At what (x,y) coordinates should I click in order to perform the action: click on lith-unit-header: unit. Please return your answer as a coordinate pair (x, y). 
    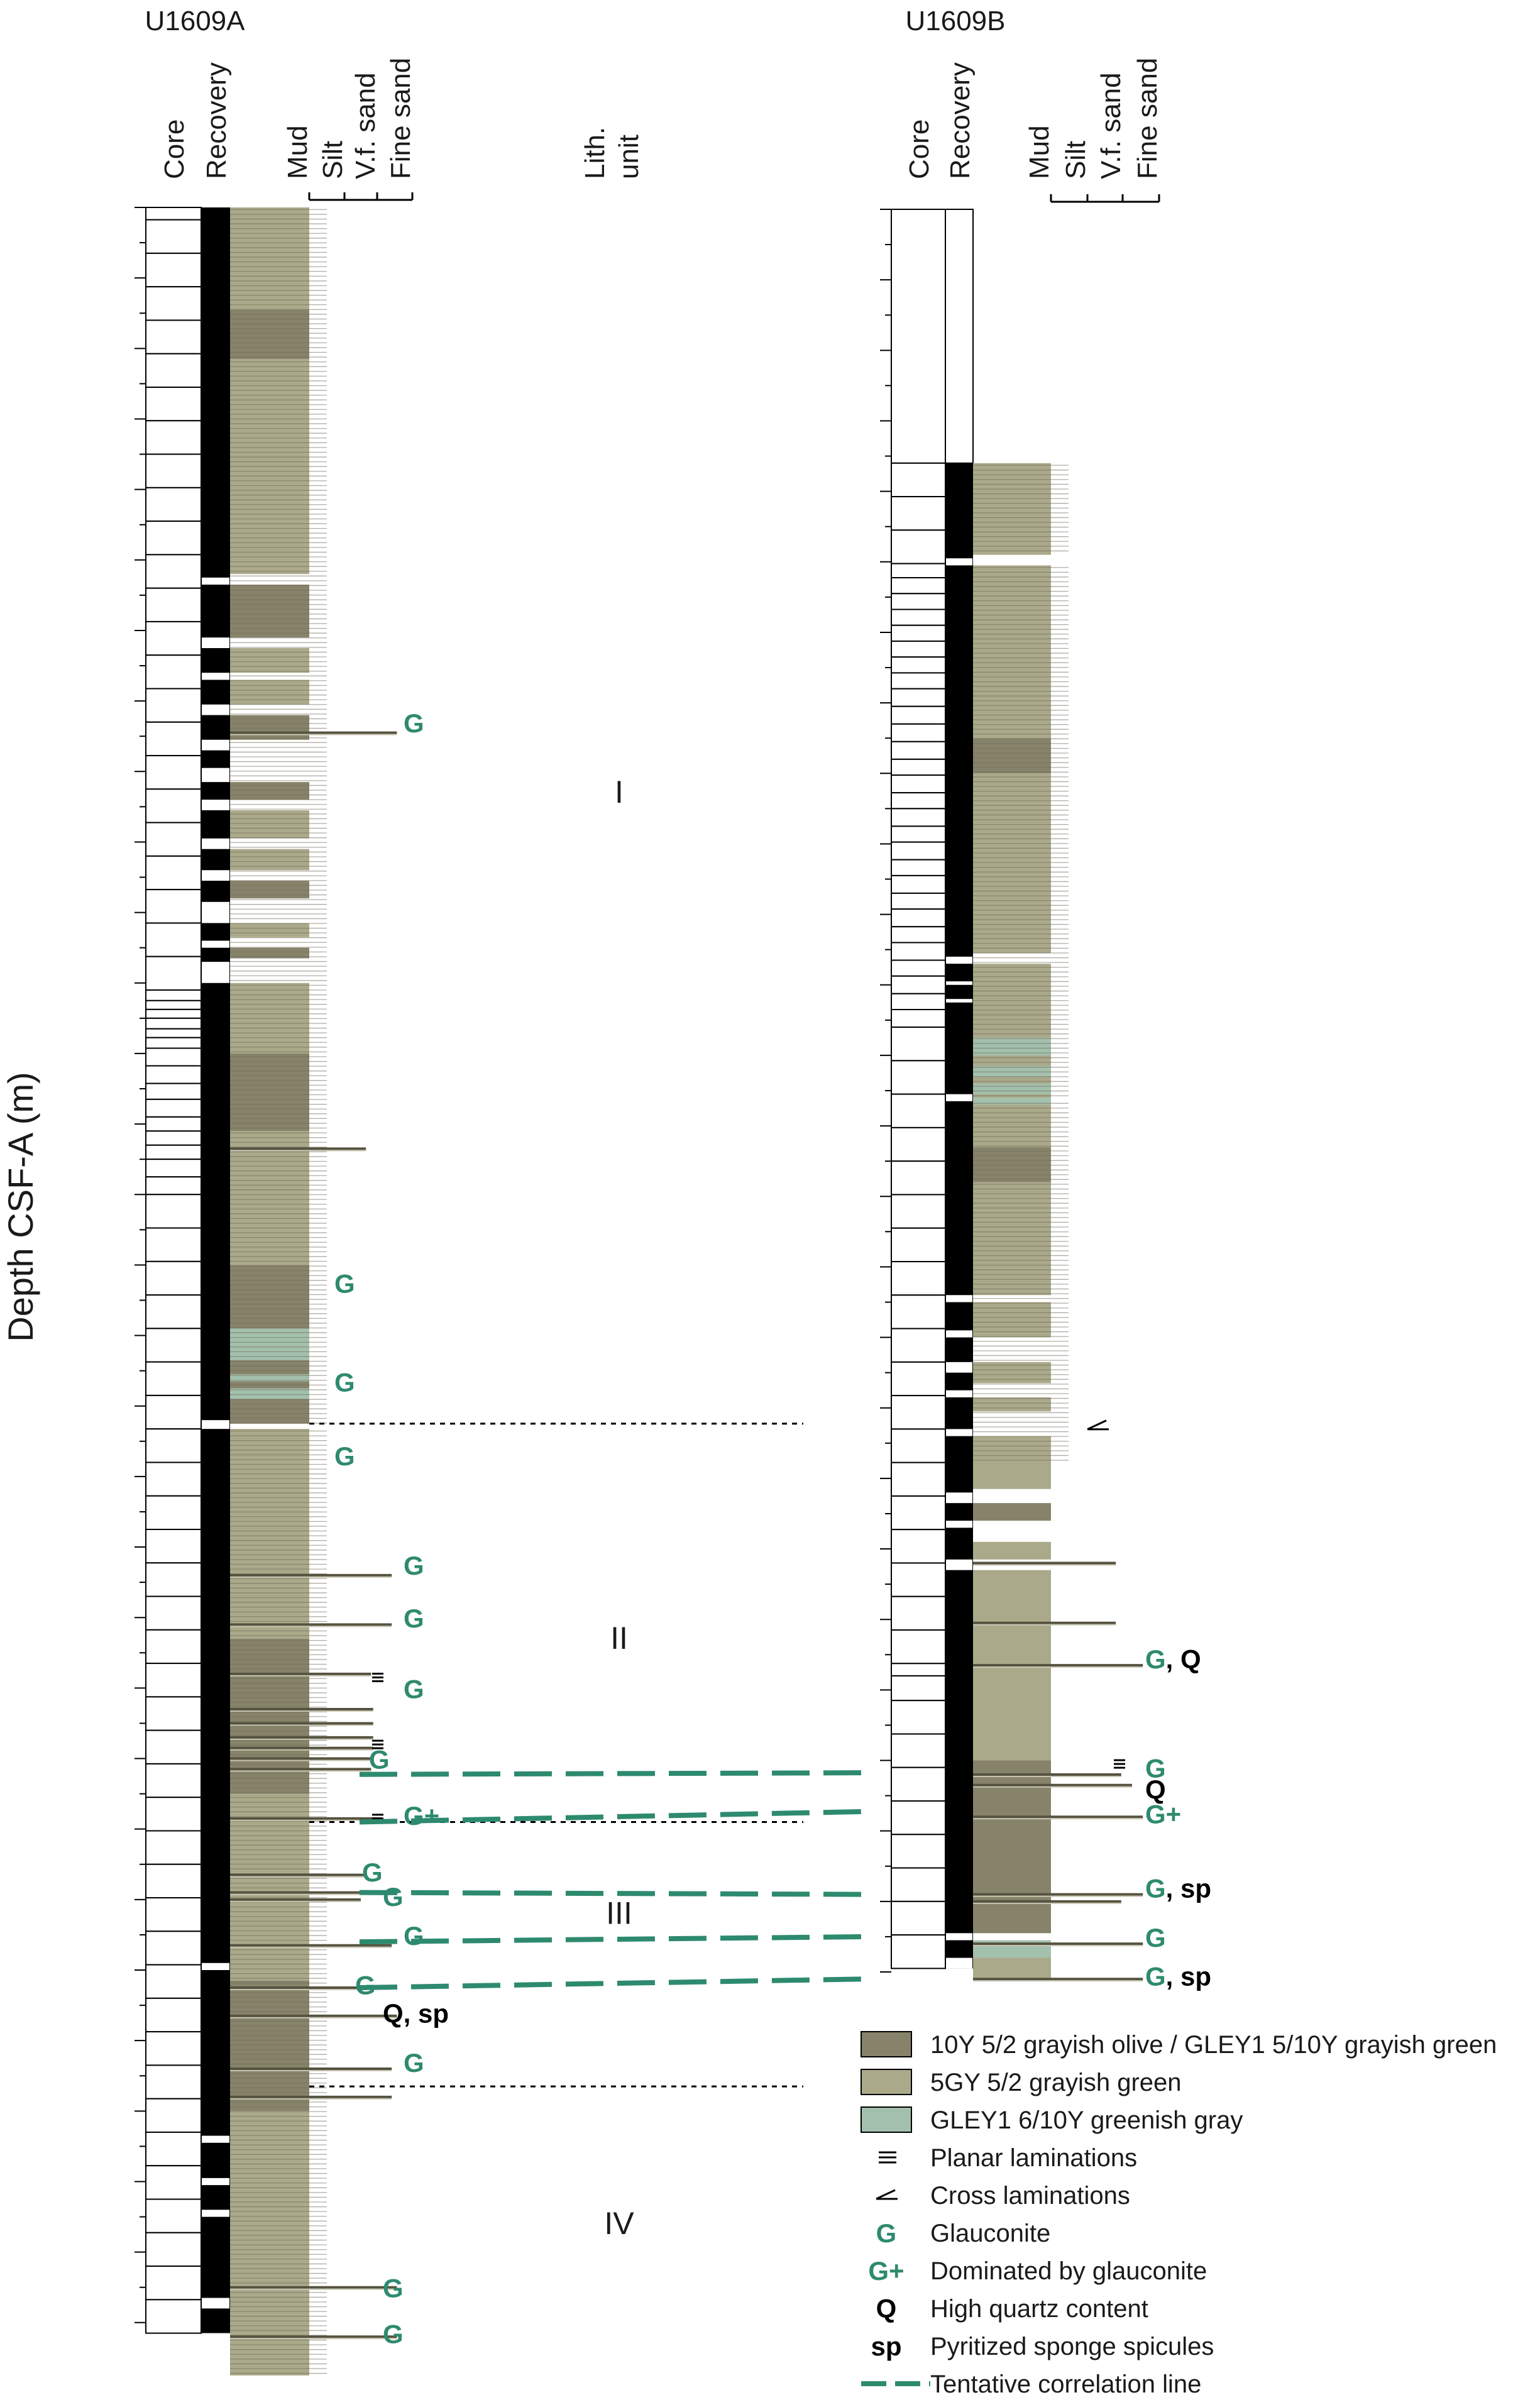
    Looking at the image, I should click on (628, 157).